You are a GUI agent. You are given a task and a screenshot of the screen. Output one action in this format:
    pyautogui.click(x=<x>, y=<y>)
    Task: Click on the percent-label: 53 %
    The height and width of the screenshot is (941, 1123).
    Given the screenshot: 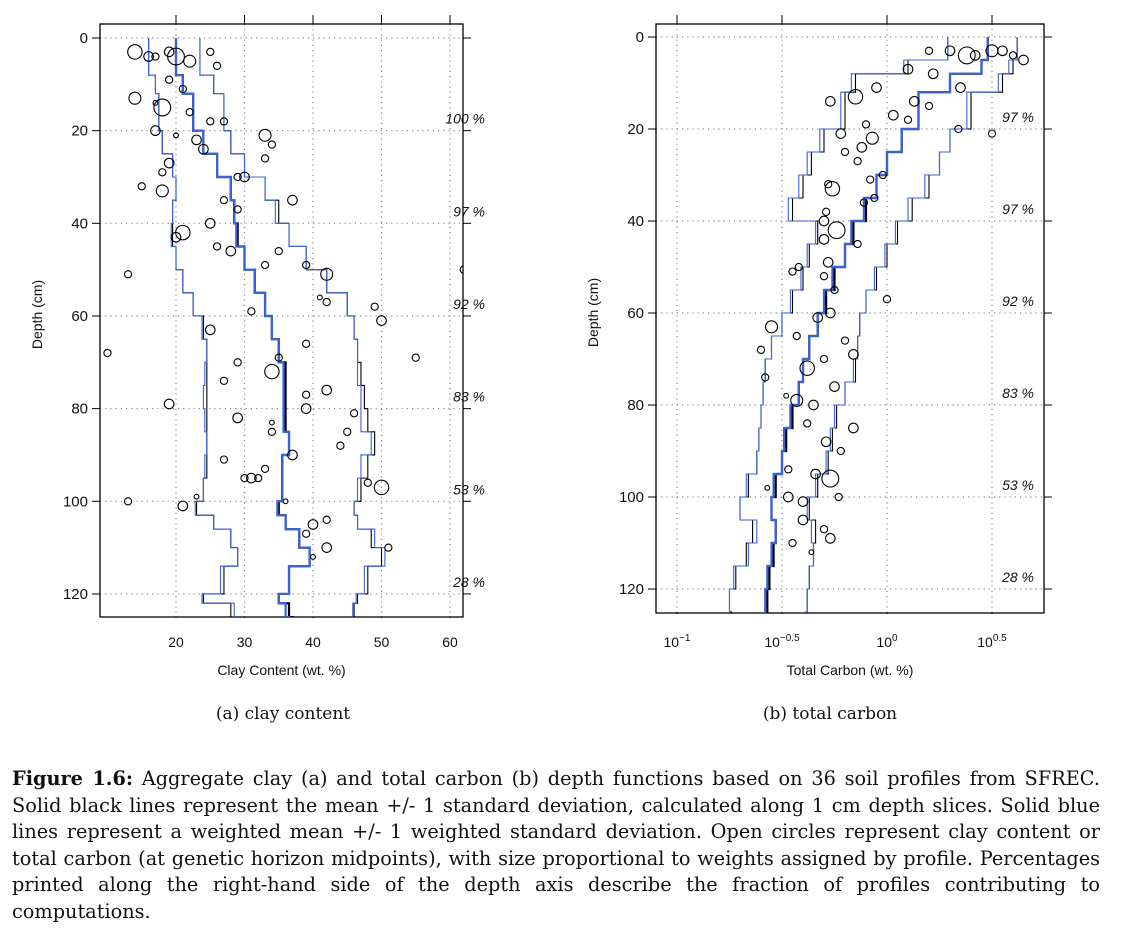 What is the action you would take?
    pyautogui.click(x=469, y=489)
    